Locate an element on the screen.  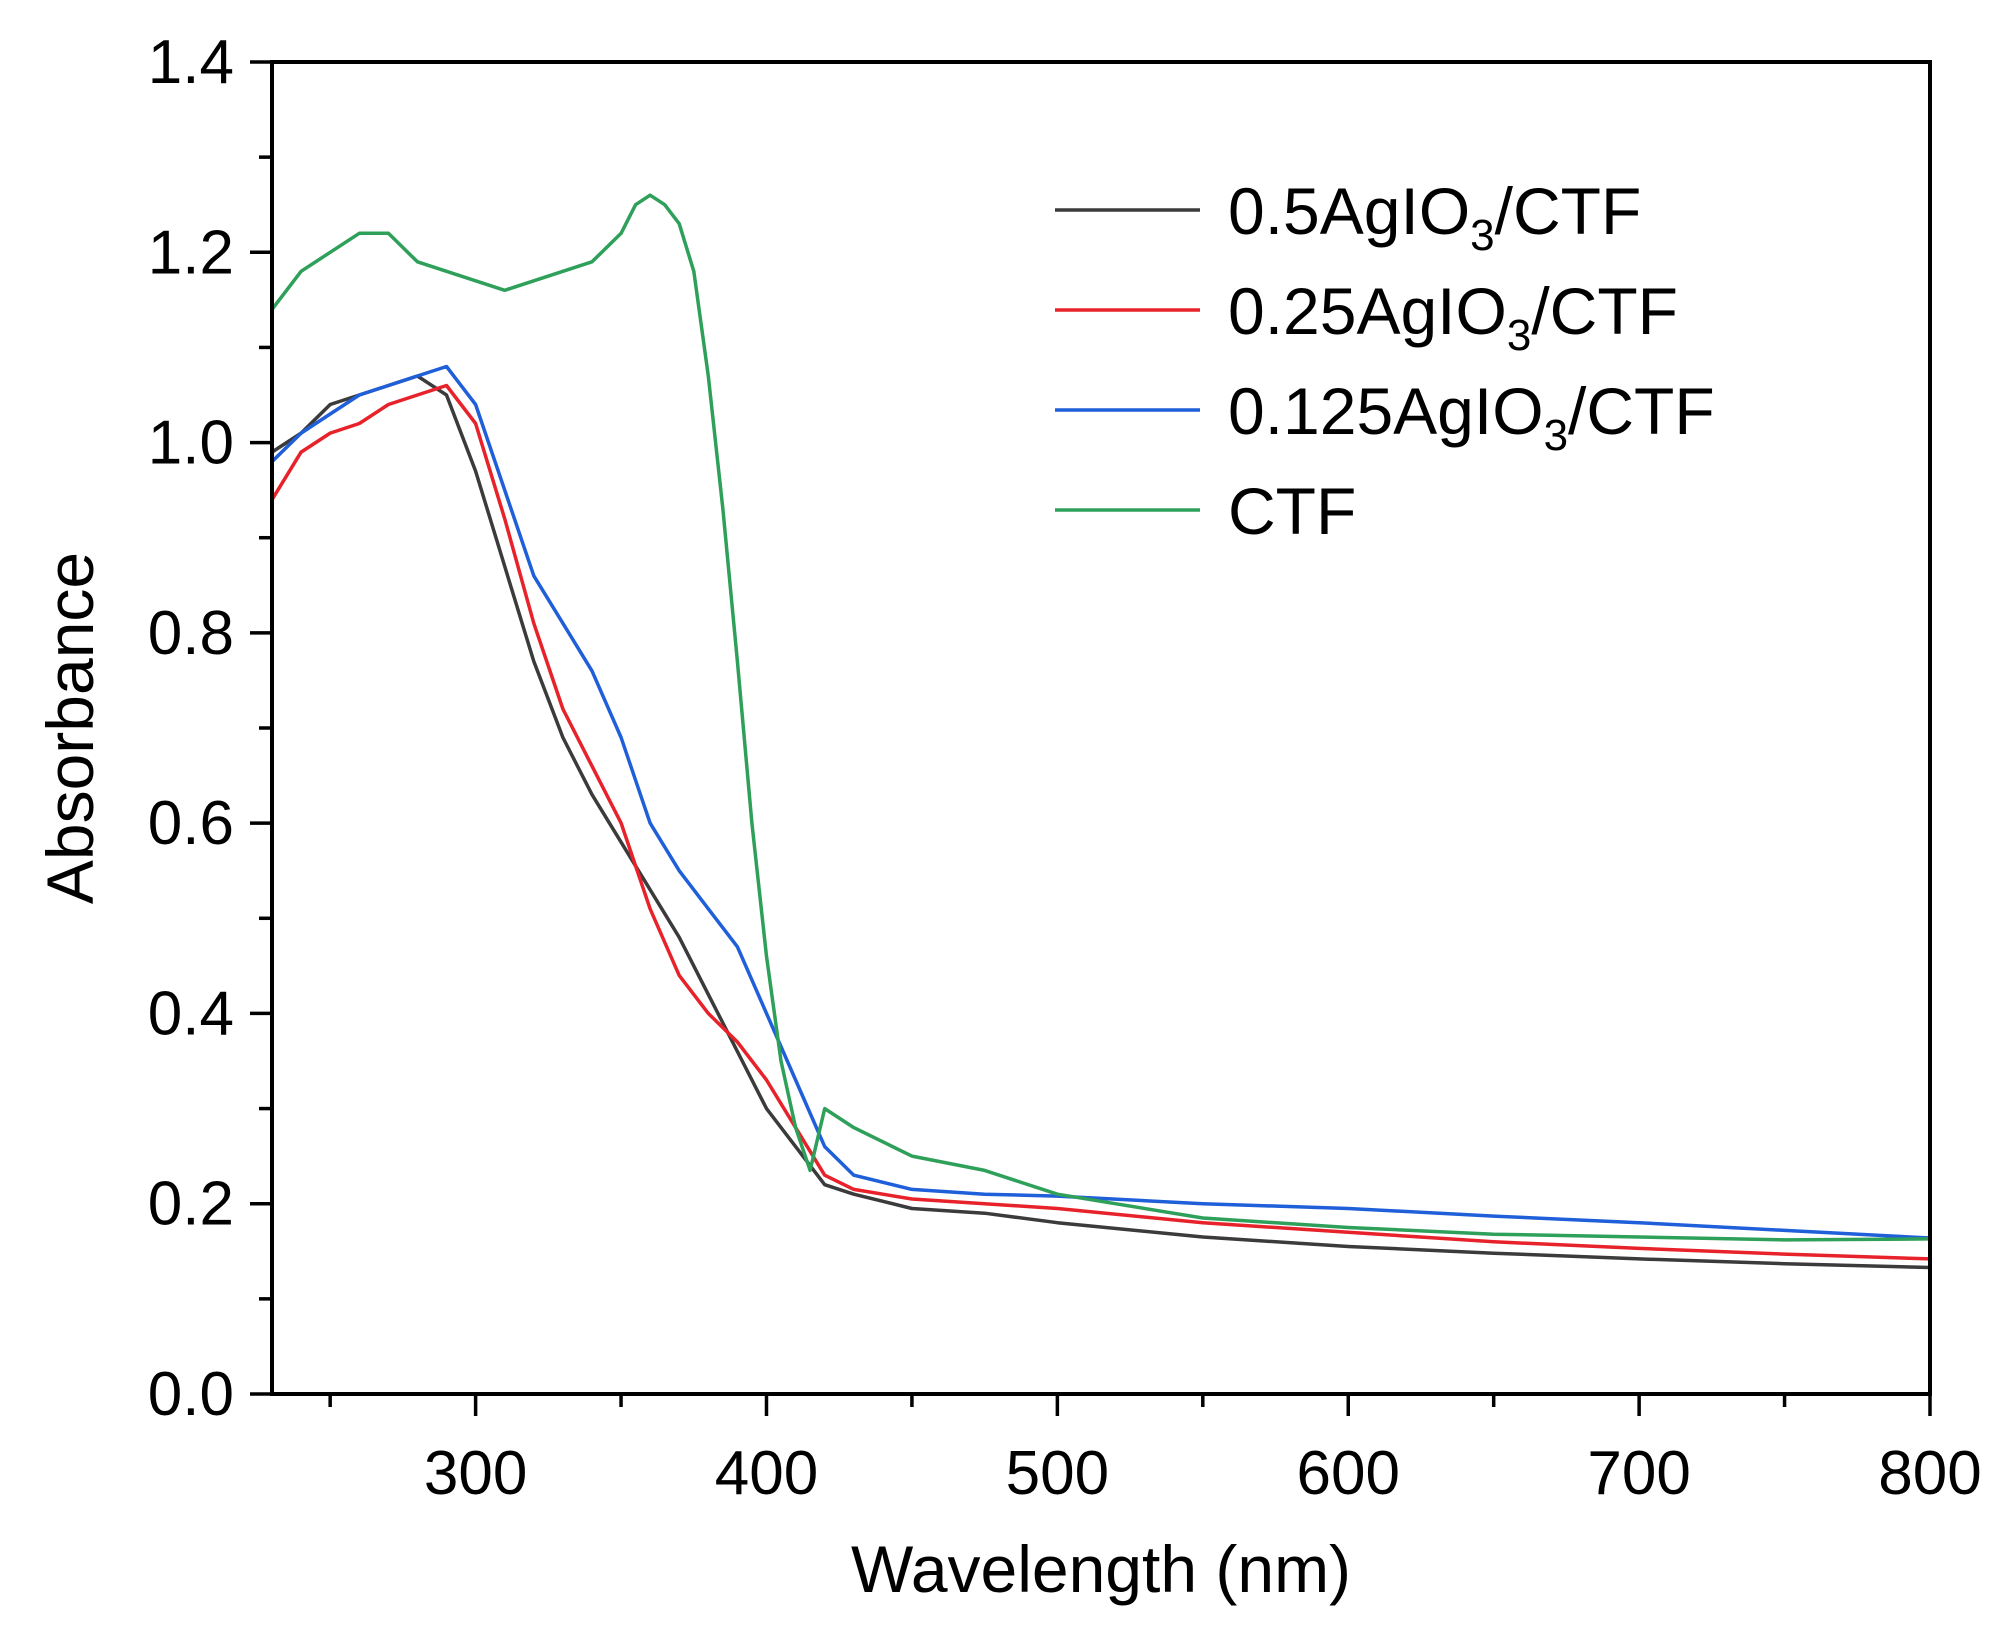
y-axis: 0.0 0.2 0.4 0.6 0.8 1.0 1.2 1.4 is located at coordinates (210, 728).